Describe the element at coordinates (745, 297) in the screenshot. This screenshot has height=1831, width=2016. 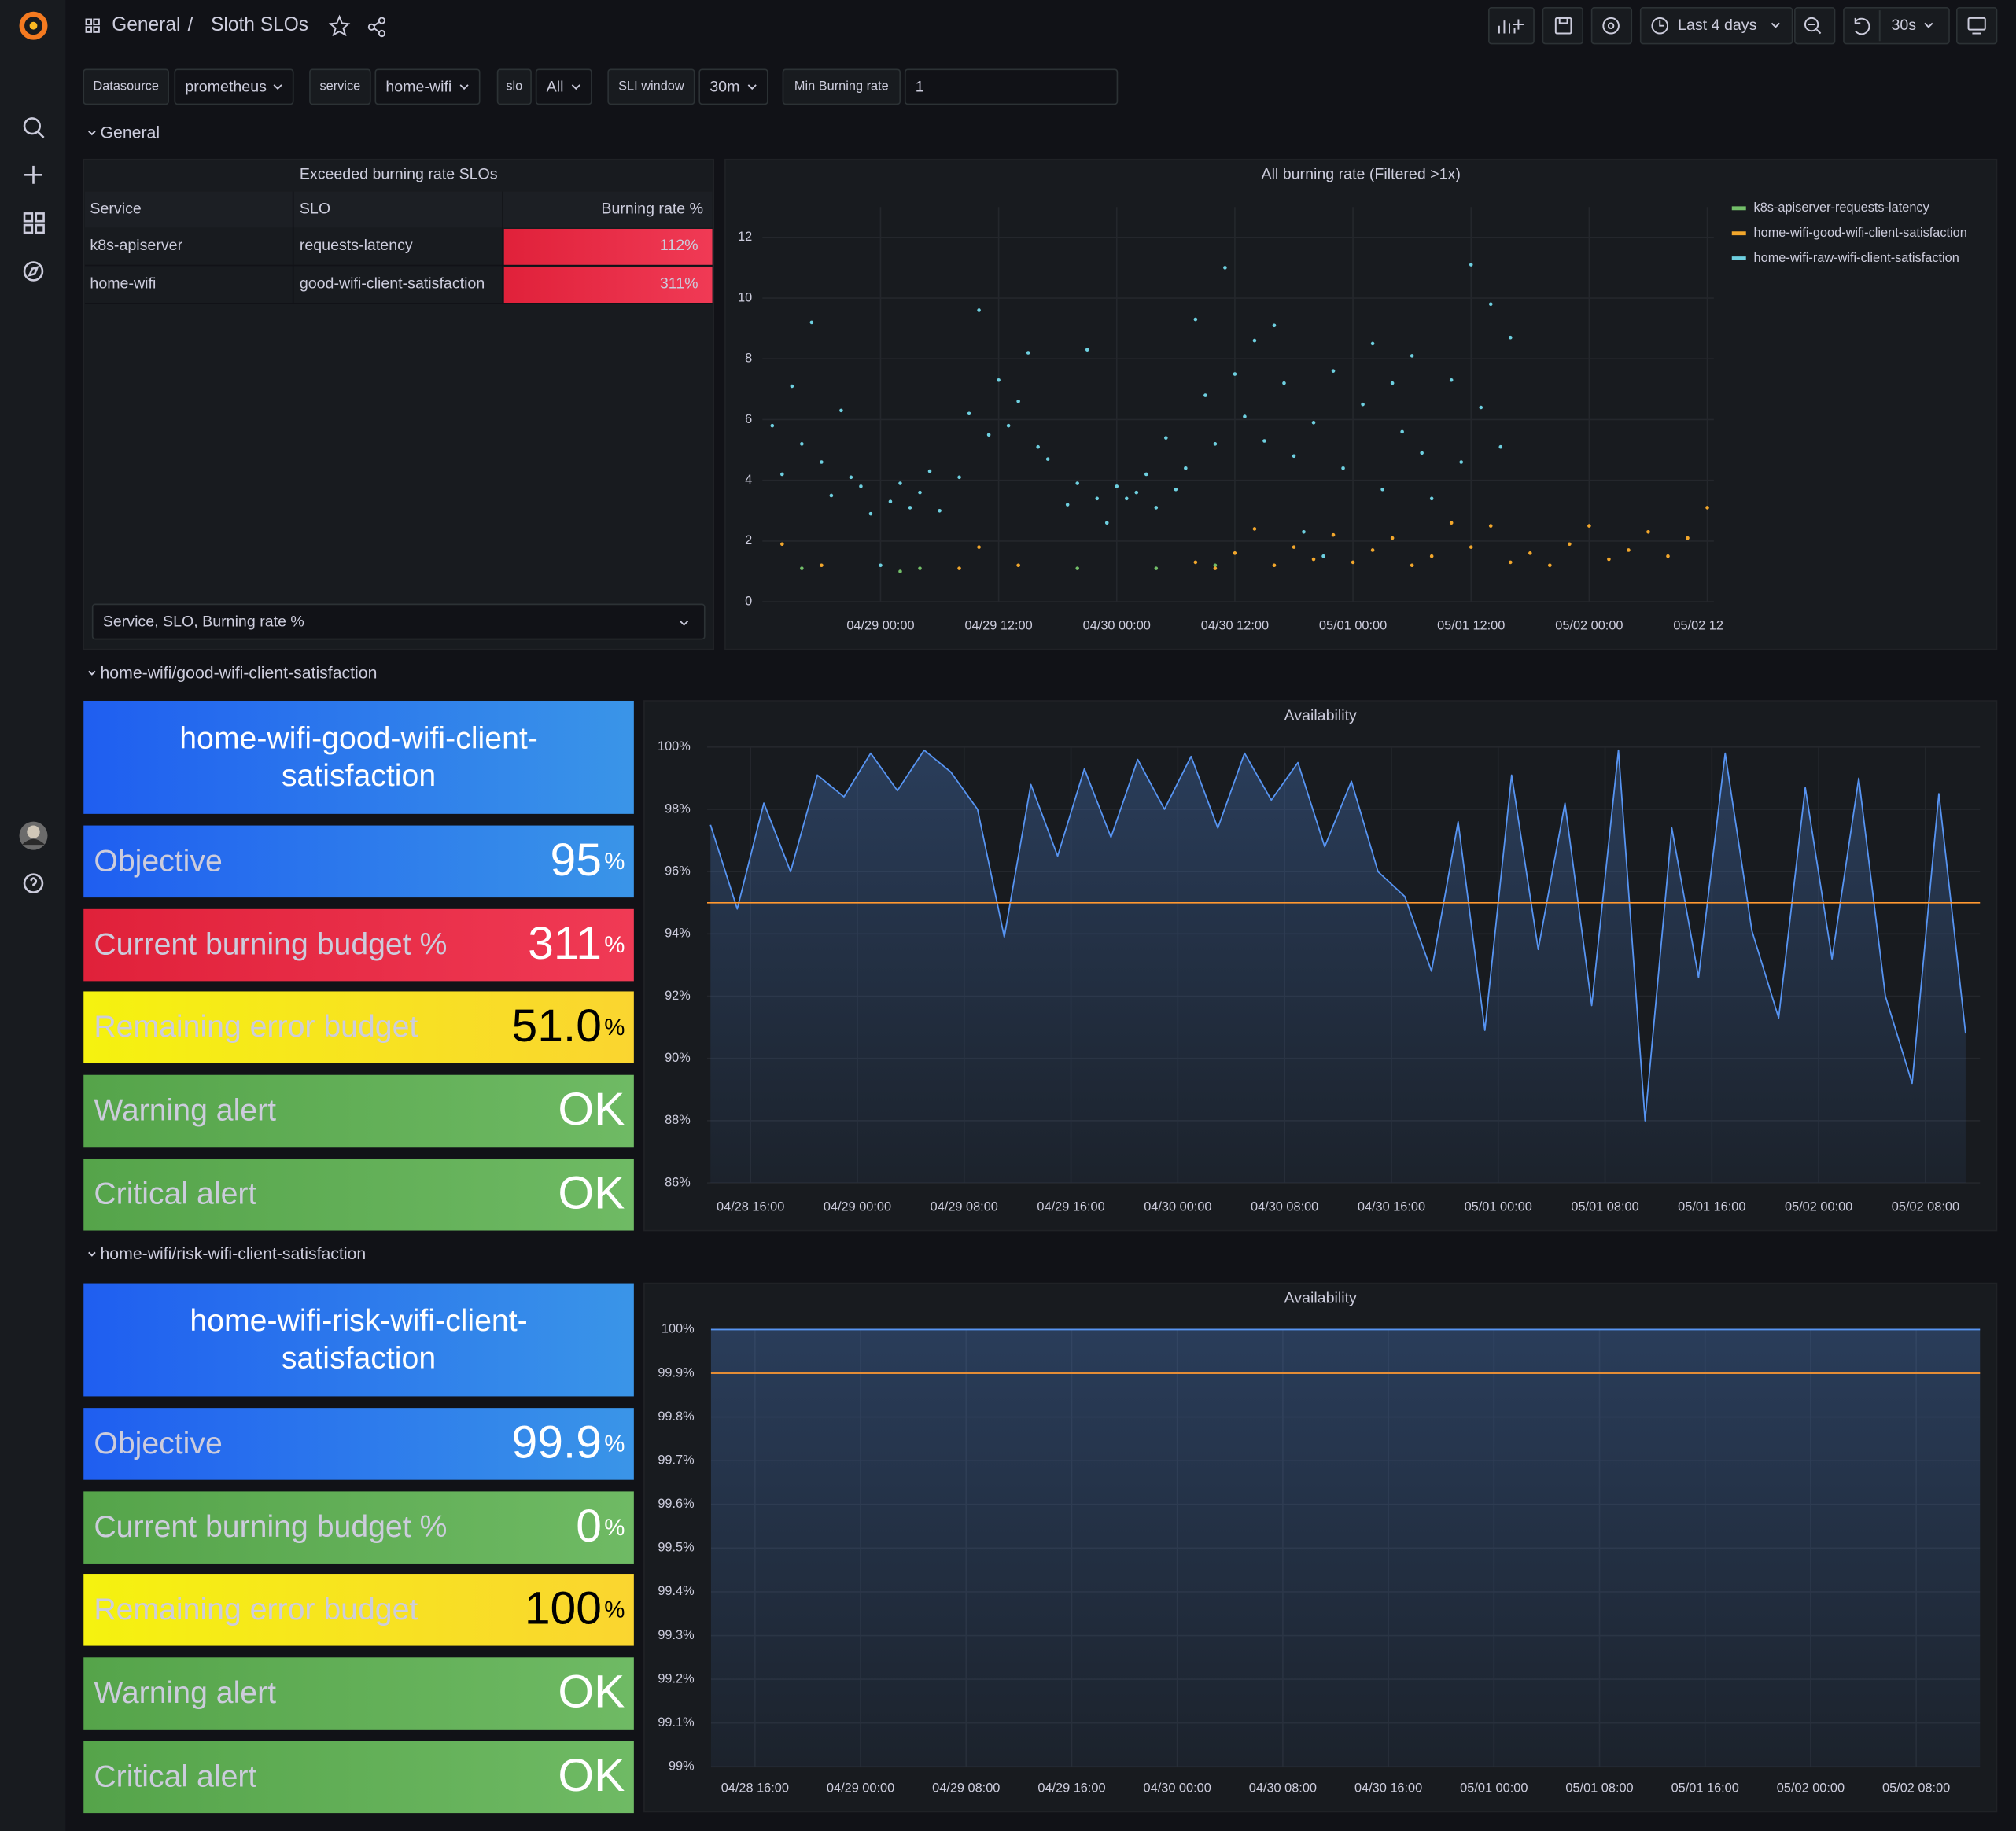
I see `y-tick-label: 10` at that location.